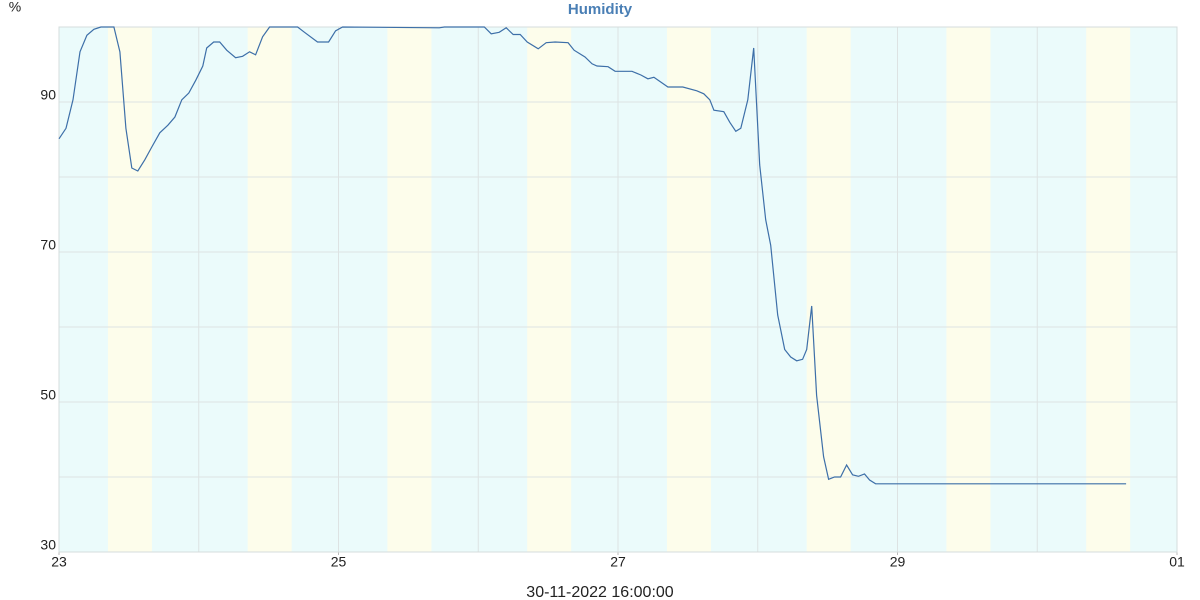  What do you see at coordinates (599, 592) in the screenshot?
I see `x-axis-label: 30-11-2022 16:00:00` at bounding box center [599, 592].